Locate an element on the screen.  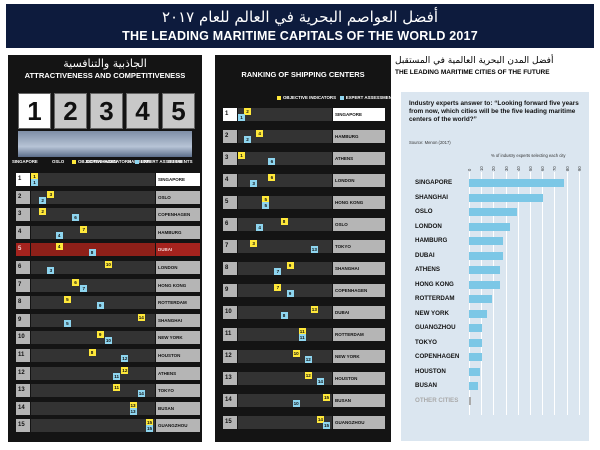
x-tick-label: 40 is located at coordinates (518, 168).